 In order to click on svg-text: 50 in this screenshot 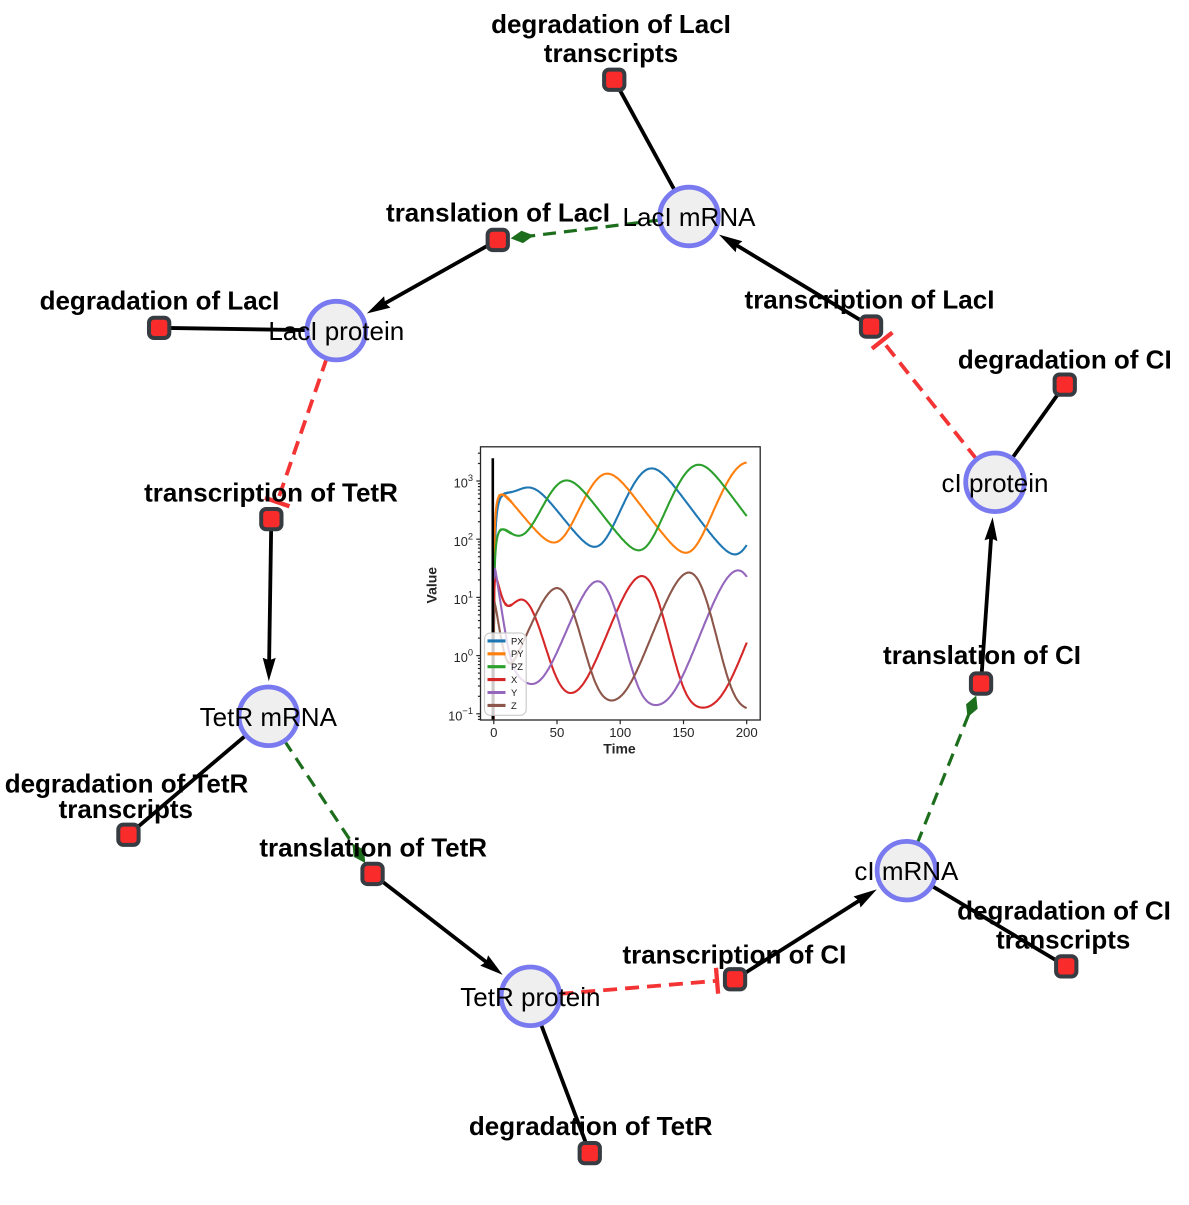, I will do `click(557, 732)`.